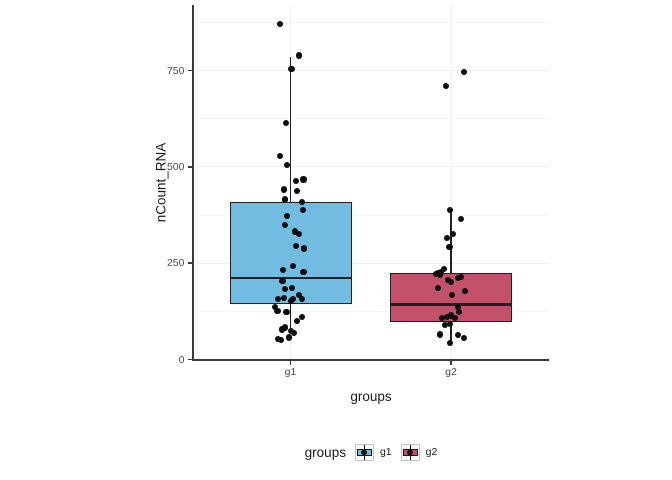 The image size is (672, 480). I want to click on x-tick-label: g2, so click(451, 372).